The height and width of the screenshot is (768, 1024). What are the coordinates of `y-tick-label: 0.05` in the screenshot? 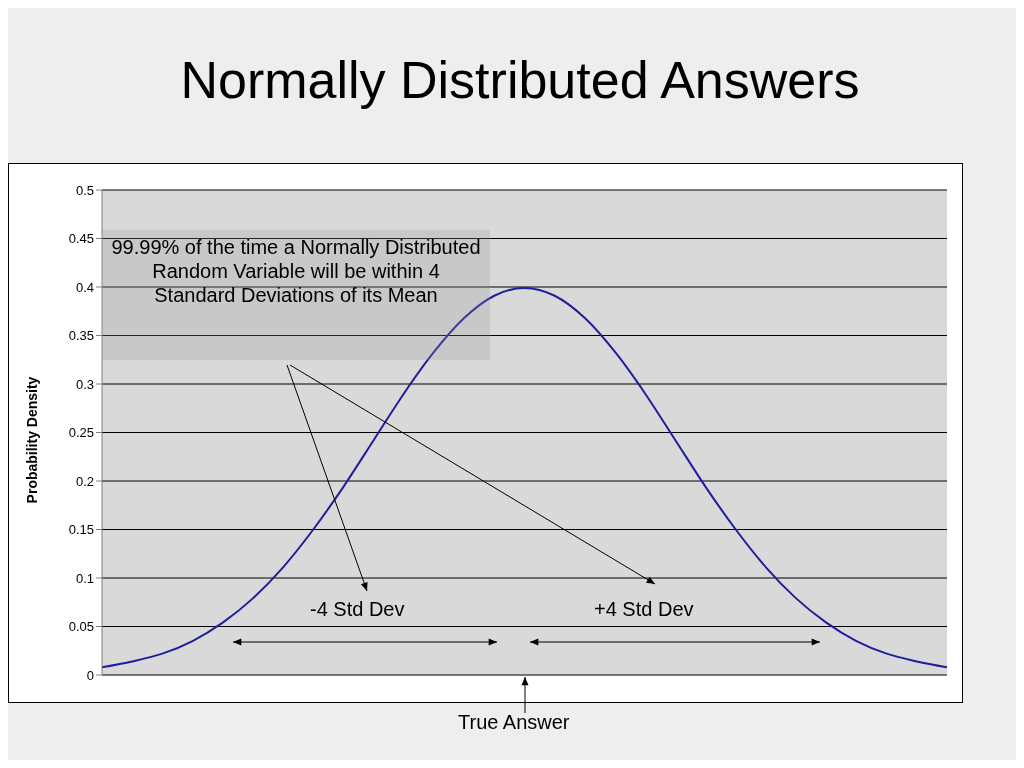 It's located at (81, 627).